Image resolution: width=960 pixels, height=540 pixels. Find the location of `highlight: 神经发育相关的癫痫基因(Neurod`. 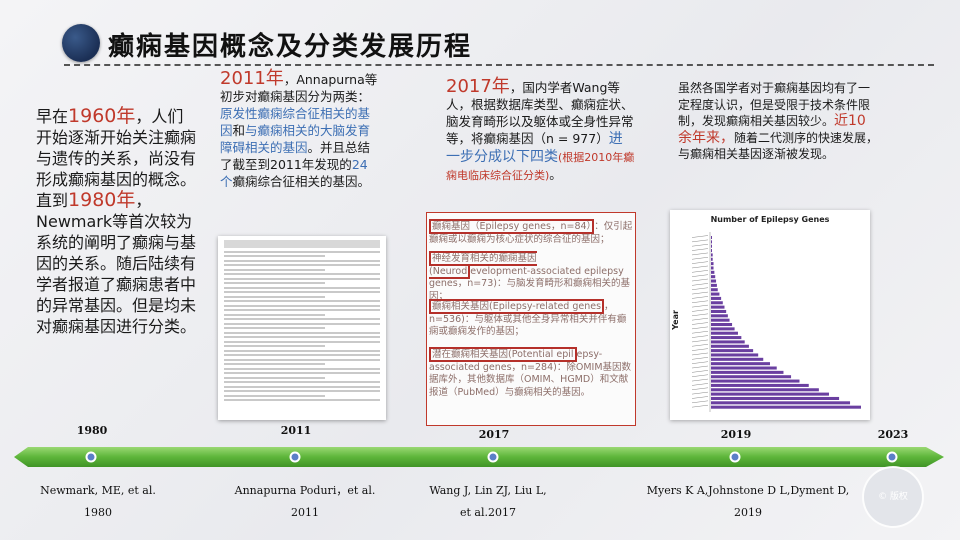

highlight: 神经发育相关的癫痫基因(Neurod is located at coordinates (483, 265).